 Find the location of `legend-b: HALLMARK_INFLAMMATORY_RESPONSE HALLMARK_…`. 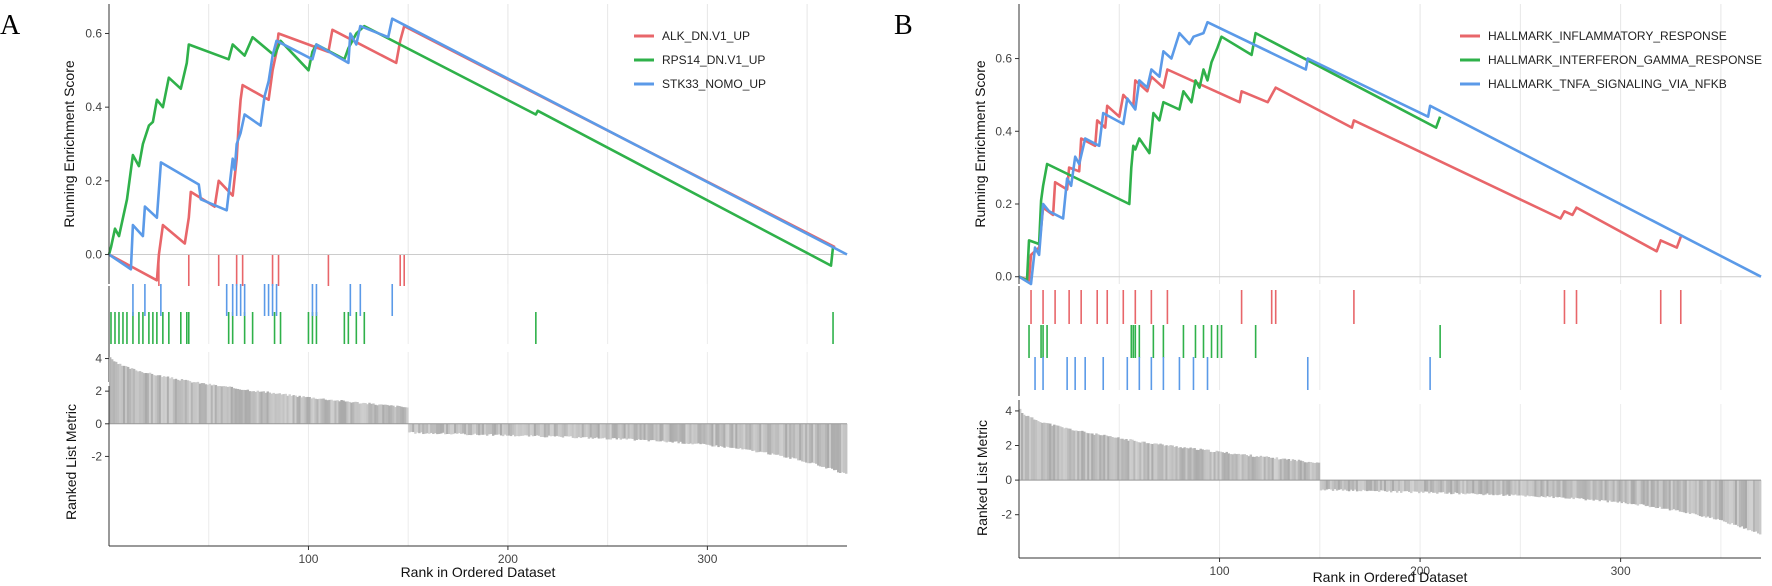

legend-b: HALLMARK_INFLAMMATORY_RESPONSE HALLMARK_… is located at coordinates (1611, 60).